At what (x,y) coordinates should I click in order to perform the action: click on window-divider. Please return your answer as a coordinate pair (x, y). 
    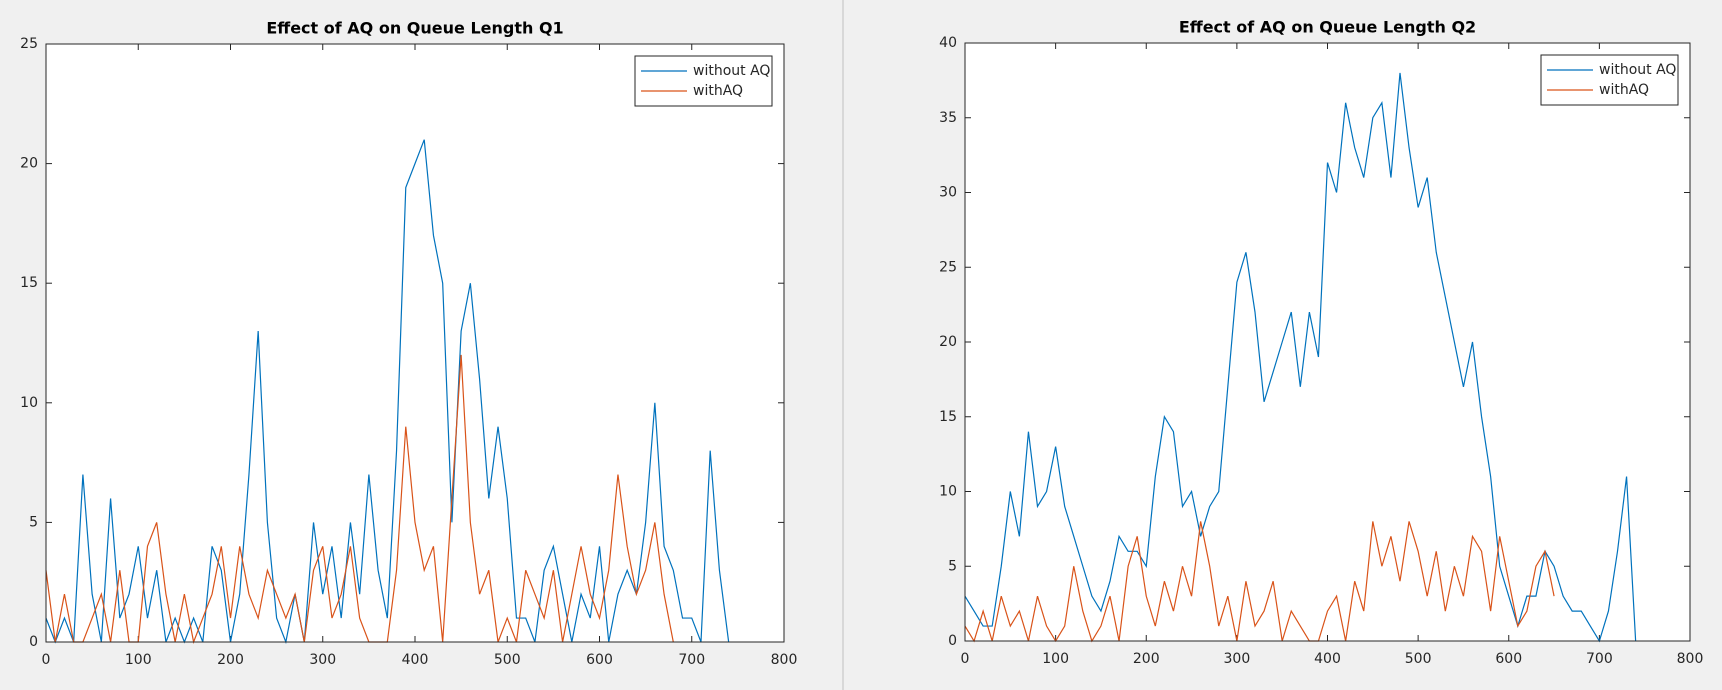
    Looking at the image, I should click on (843, 345).